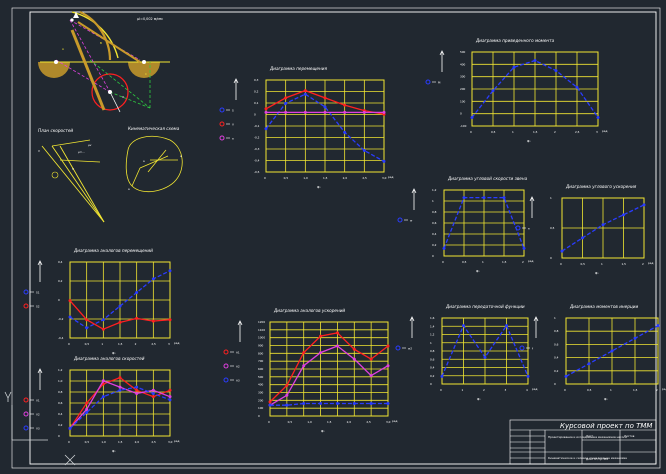  I want to click on legend-label: w2, so click(410, 349).